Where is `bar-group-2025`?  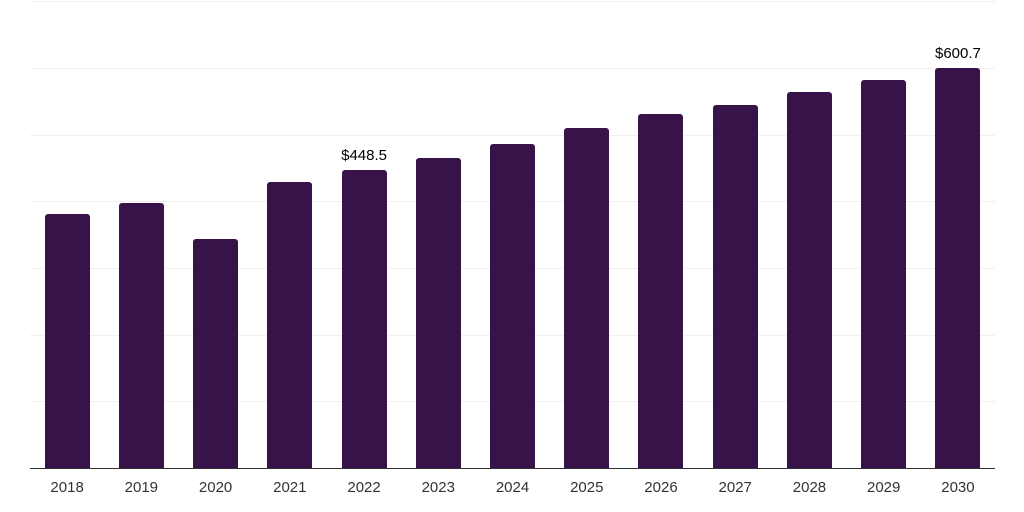 bar-group-2025 is located at coordinates (587, 234).